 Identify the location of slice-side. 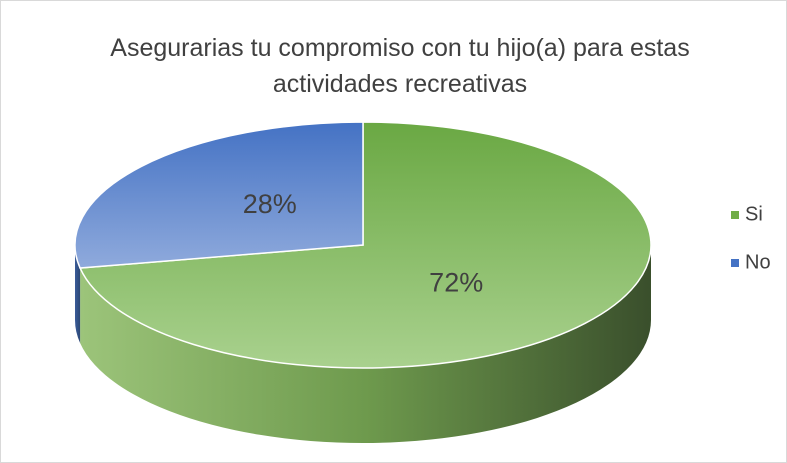
(78, 294).